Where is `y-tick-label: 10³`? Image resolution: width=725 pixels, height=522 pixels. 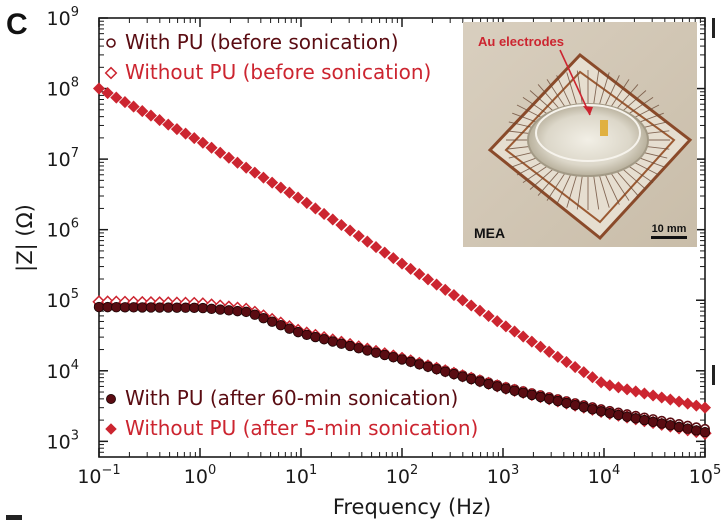 y-tick-label: 10³ is located at coordinates (63, 440).